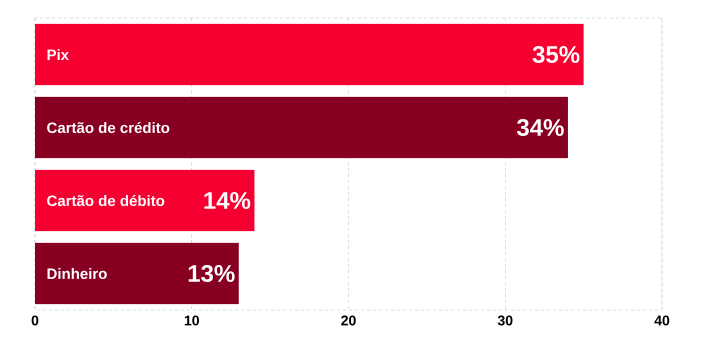 The width and height of the screenshot is (709, 354). Describe the element at coordinates (191, 321) in the screenshot. I see `x-tick-label: 10` at that location.